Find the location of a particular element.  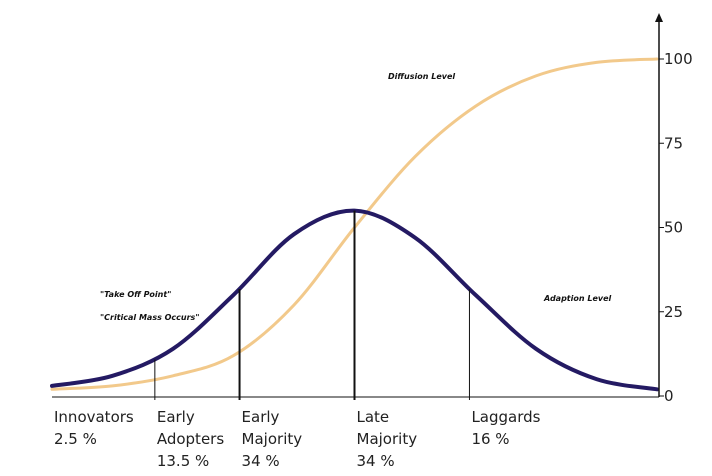

category-label: 13.5 % is located at coordinates (183, 461).